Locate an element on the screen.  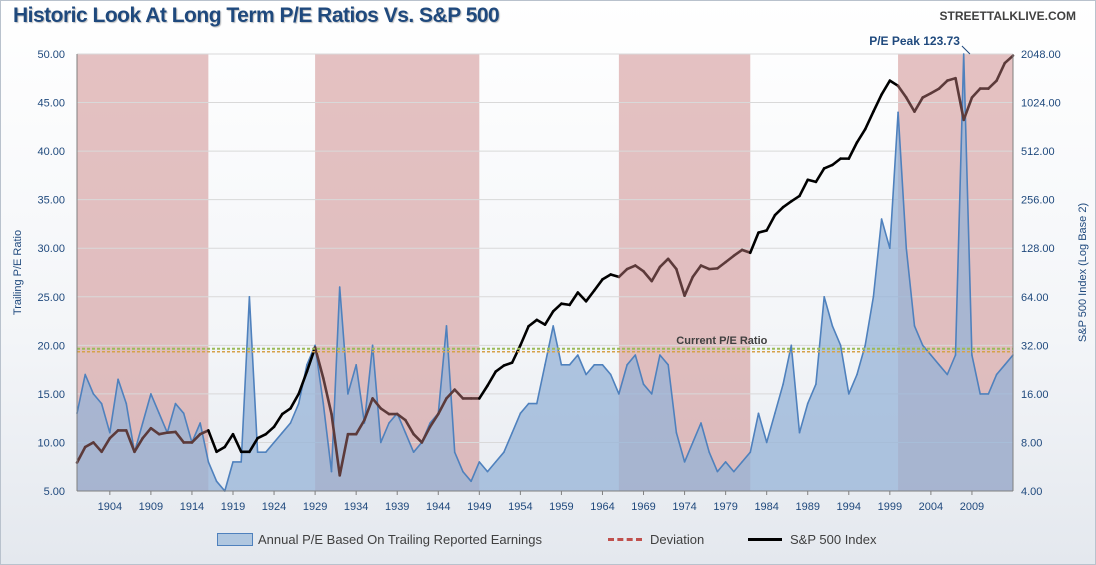
pe-point-1917 is located at coordinates (216, 481).